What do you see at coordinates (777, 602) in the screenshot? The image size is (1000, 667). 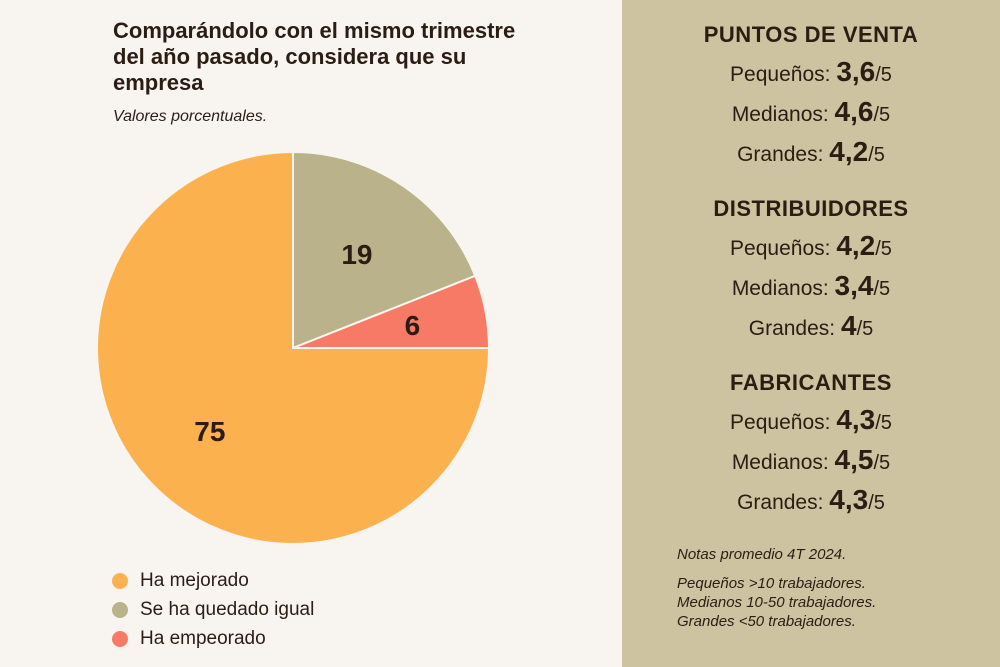 I see `note-medium: Medianos 10-50 trabajadores.` at bounding box center [777, 602].